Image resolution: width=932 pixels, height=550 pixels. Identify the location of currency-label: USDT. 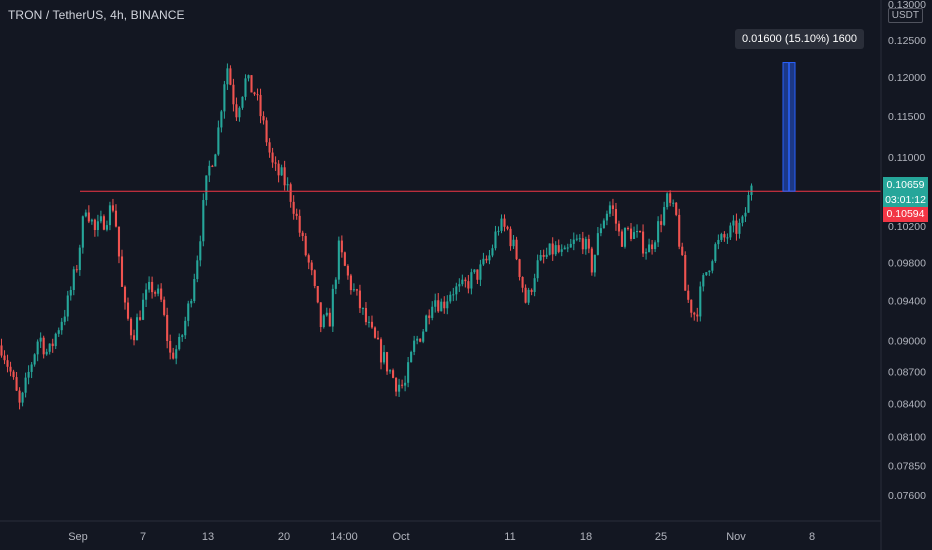
(905, 15).